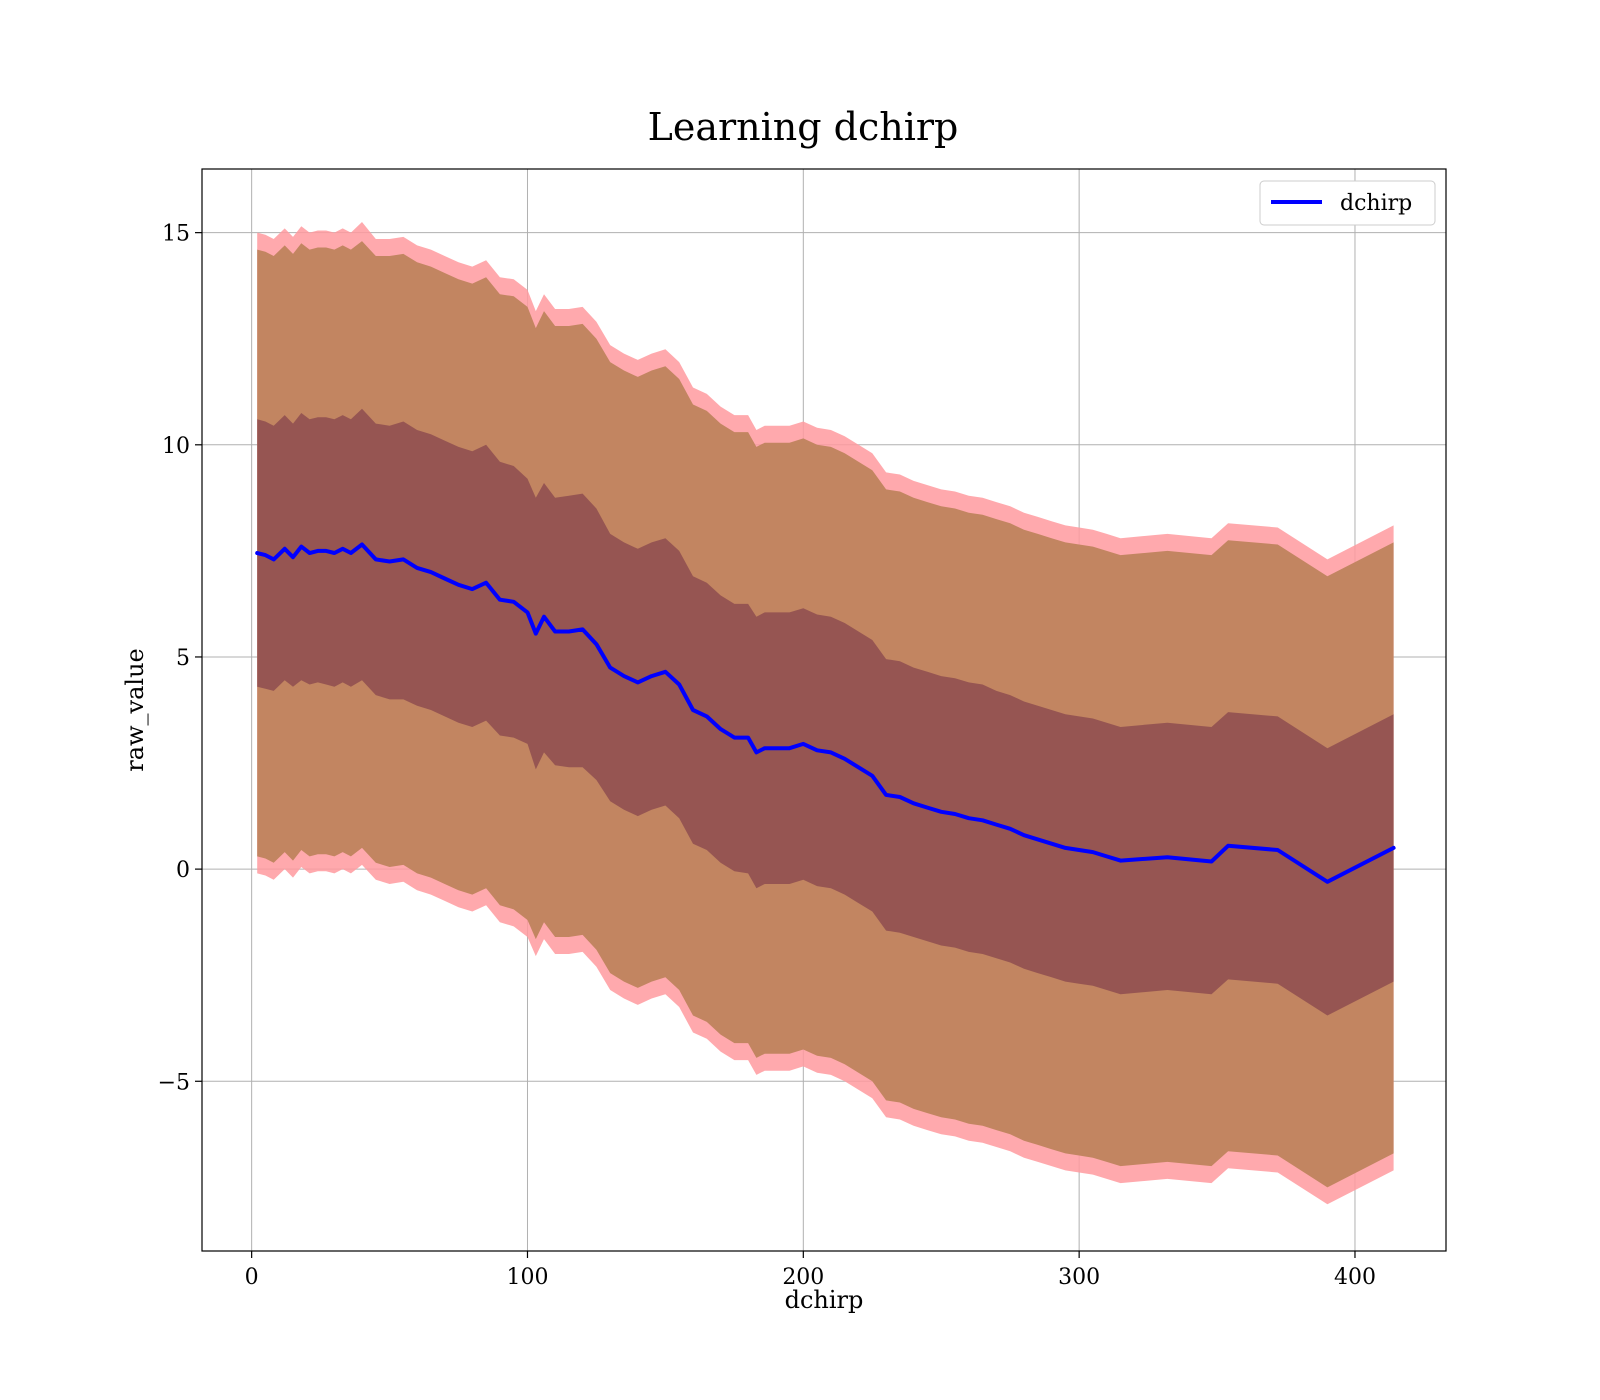 The image size is (1600, 1400). What do you see at coordinates (824, 1300) in the screenshot?
I see `x-axis-label: dchirp` at bounding box center [824, 1300].